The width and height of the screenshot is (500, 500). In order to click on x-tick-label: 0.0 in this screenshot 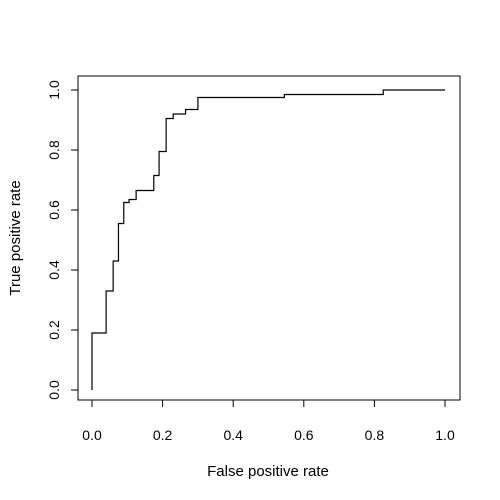, I will do `click(92, 435)`.